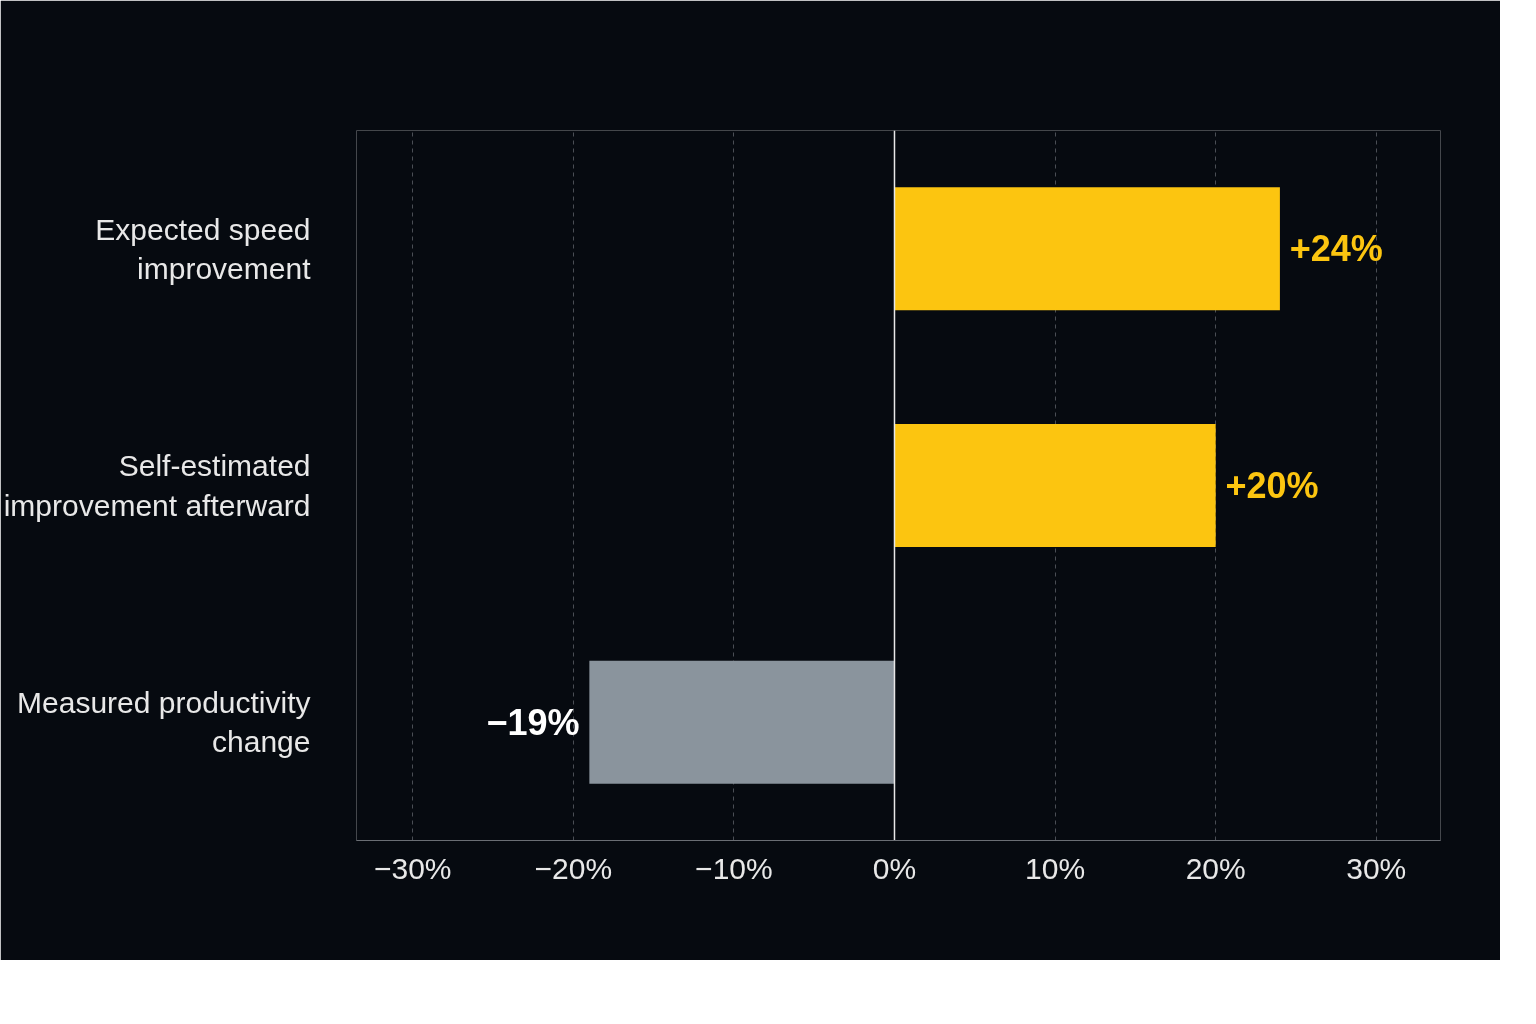  I want to click on x-tick-label: 20%, so click(1215, 868).